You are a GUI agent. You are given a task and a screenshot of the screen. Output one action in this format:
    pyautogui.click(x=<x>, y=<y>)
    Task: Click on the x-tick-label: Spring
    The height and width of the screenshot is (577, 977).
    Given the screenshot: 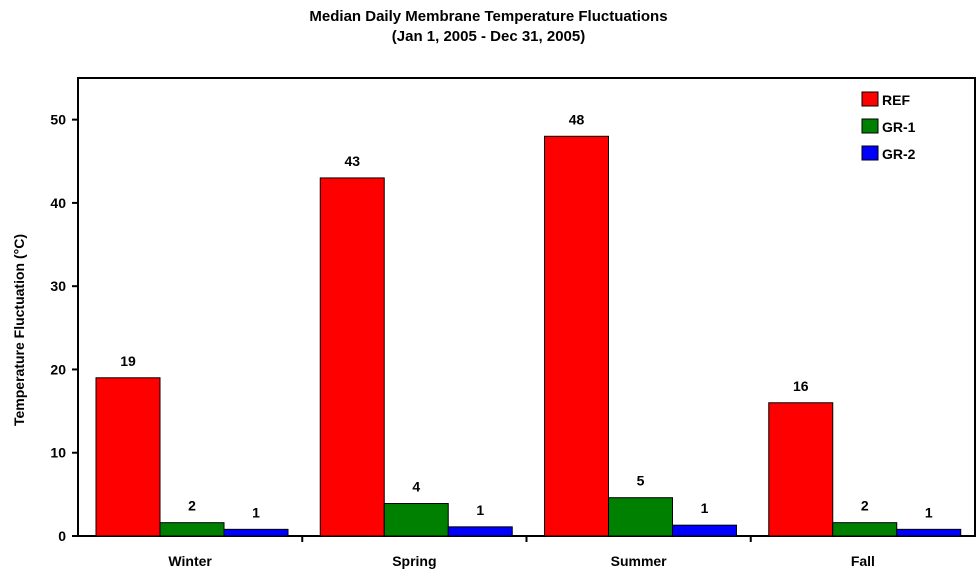 What is the action you would take?
    pyautogui.click(x=414, y=561)
    